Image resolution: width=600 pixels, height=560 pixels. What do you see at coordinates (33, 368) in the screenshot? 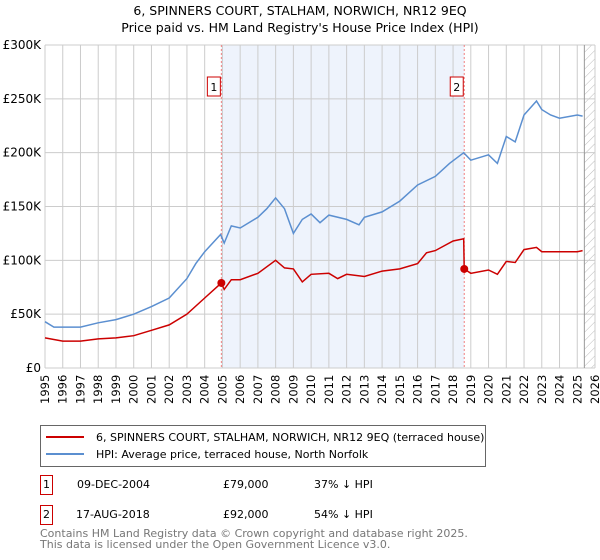
I see `y-tick-label: £0` at bounding box center [33, 368].